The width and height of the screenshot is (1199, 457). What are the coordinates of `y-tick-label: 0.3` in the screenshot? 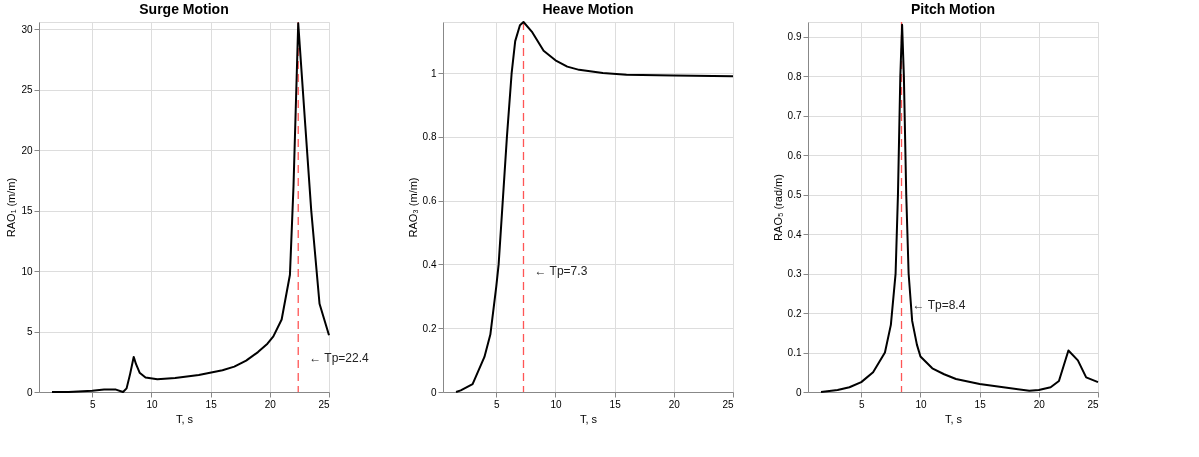 It's located at (794, 274).